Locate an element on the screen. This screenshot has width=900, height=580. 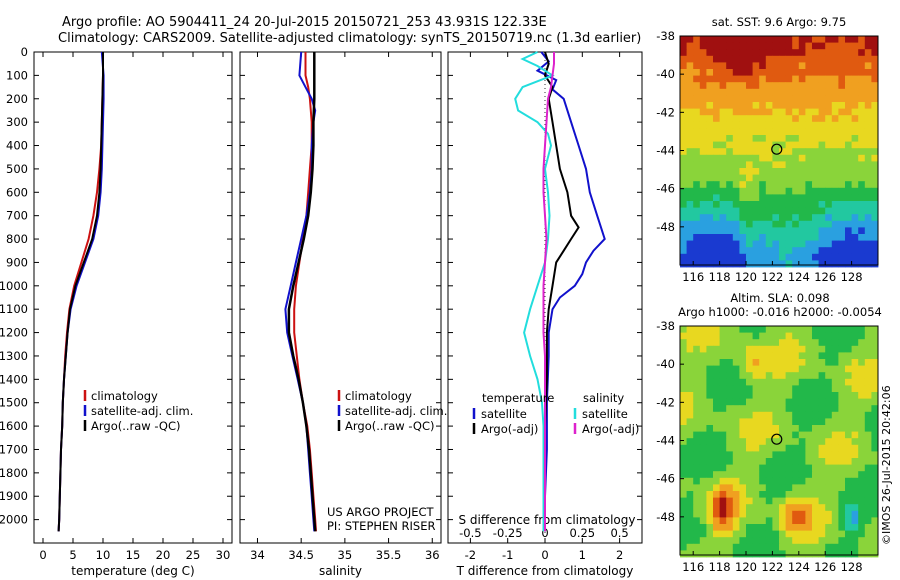
map-title: sat. SST: 9.6 Argo: 9.75 is located at coordinates (779, 22).